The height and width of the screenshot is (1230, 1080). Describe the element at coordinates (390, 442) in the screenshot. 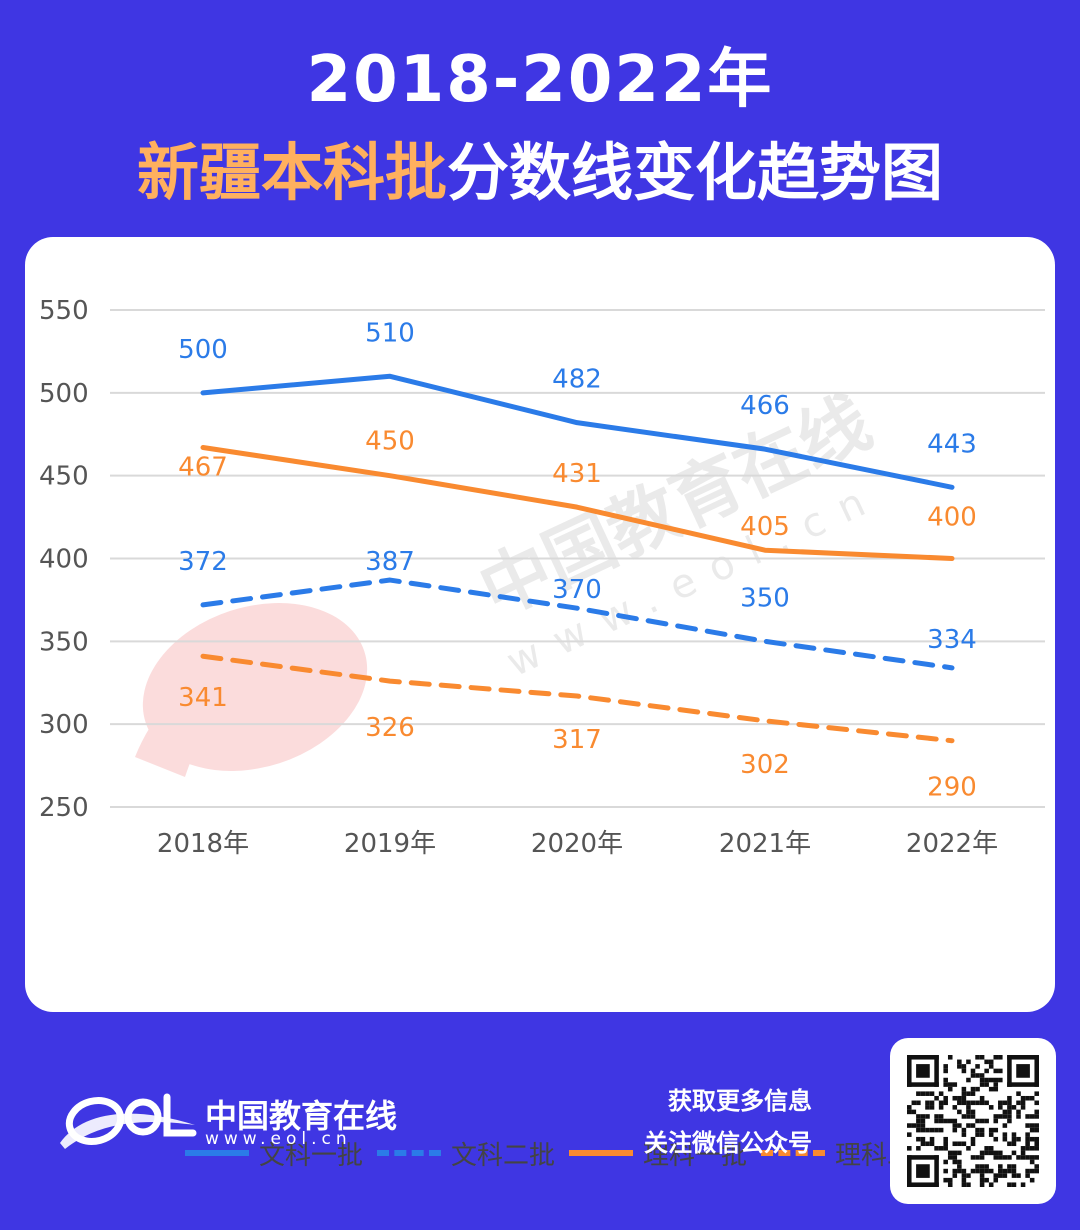

I see `data-label: 450` at that location.